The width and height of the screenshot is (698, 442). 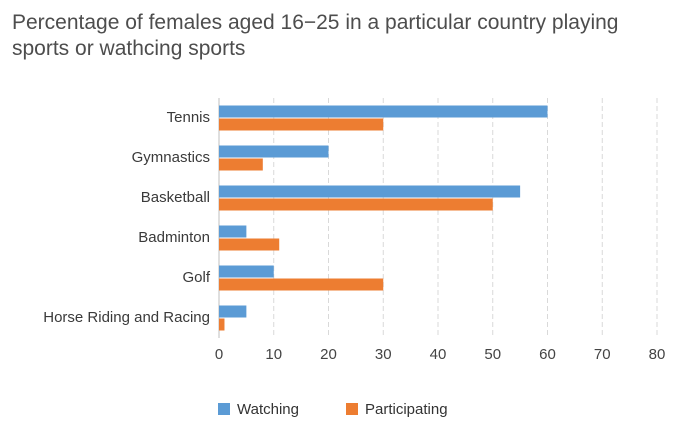 I want to click on legend-label-watching: Watching, so click(x=268, y=409).